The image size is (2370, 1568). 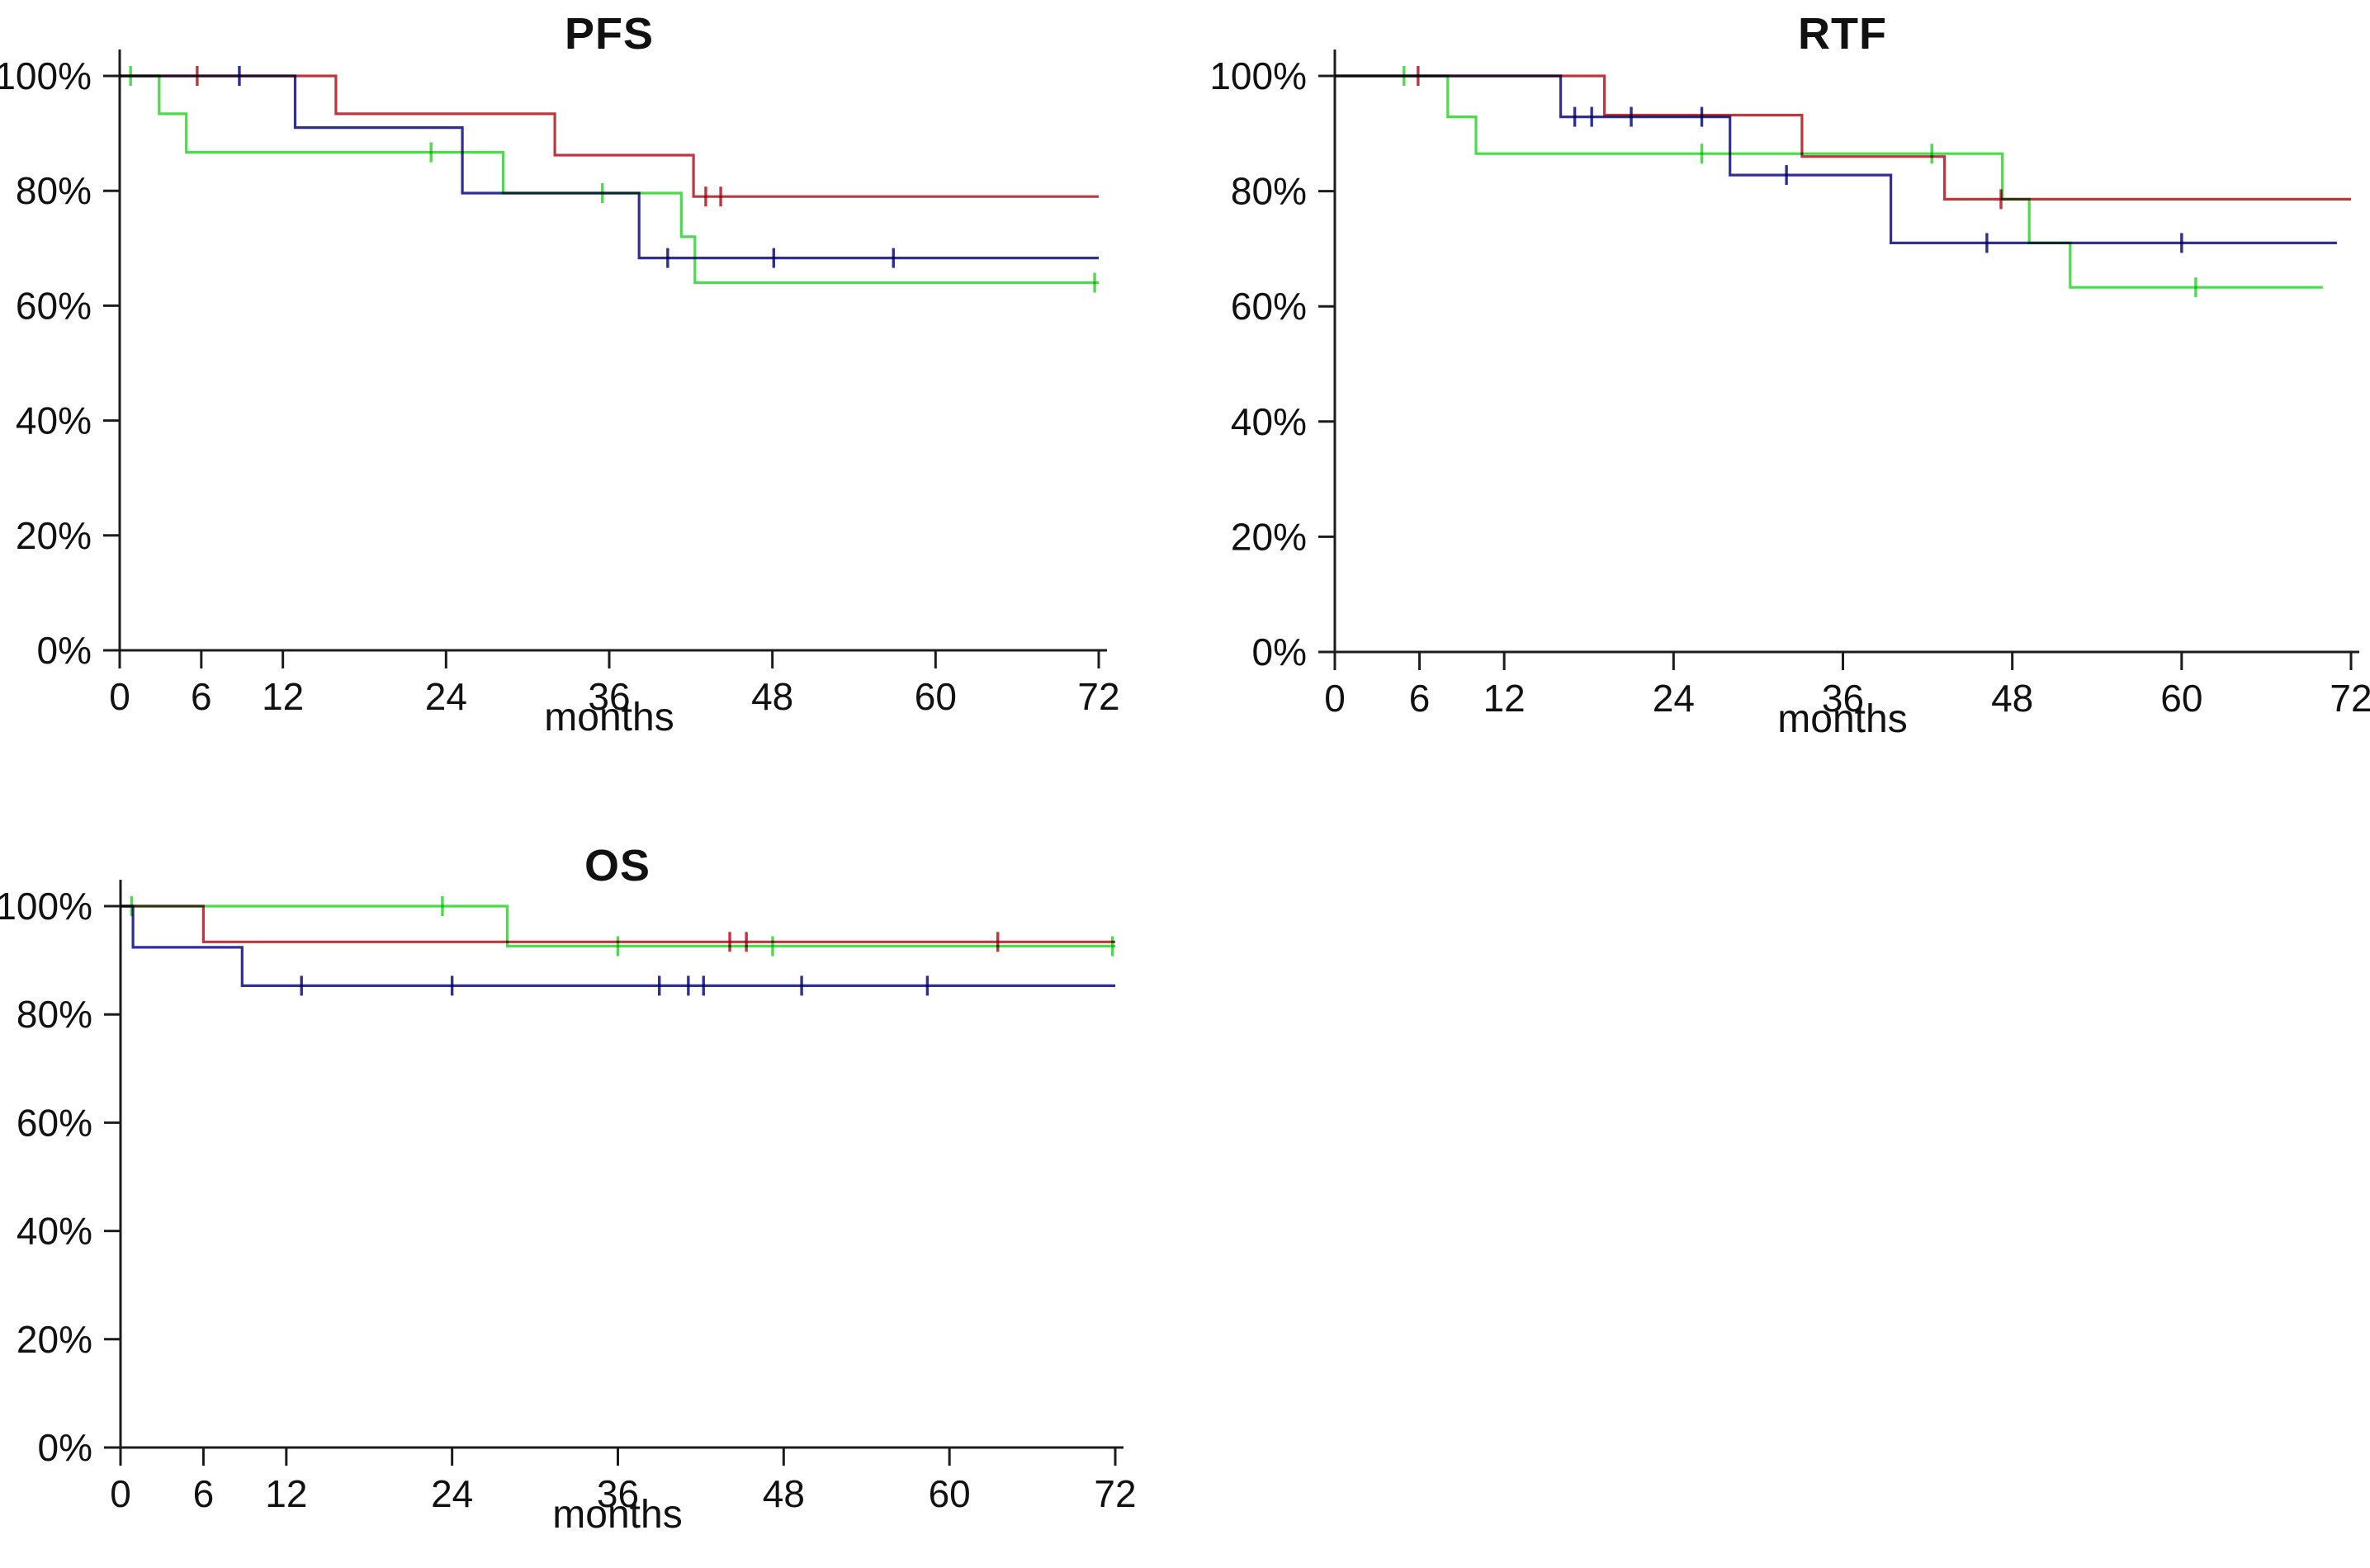 What do you see at coordinates (1269, 421) in the screenshot?
I see `rtf-y-tick-label-40: 40%` at bounding box center [1269, 421].